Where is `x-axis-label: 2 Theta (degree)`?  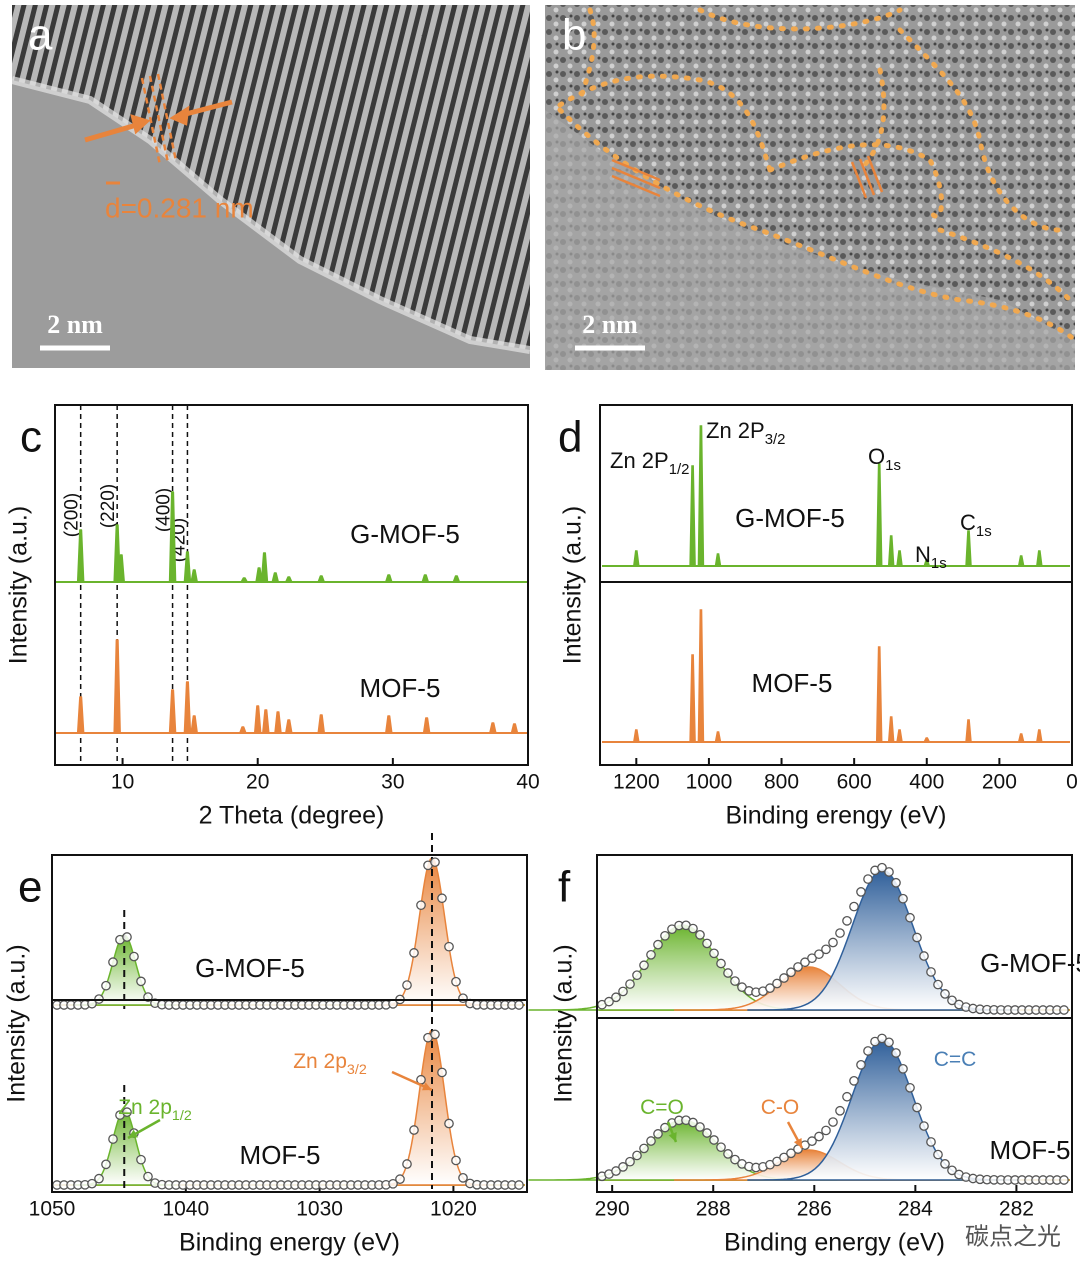 x-axis-label: 2 Theta (degree) is located at coordinates (292, 816).